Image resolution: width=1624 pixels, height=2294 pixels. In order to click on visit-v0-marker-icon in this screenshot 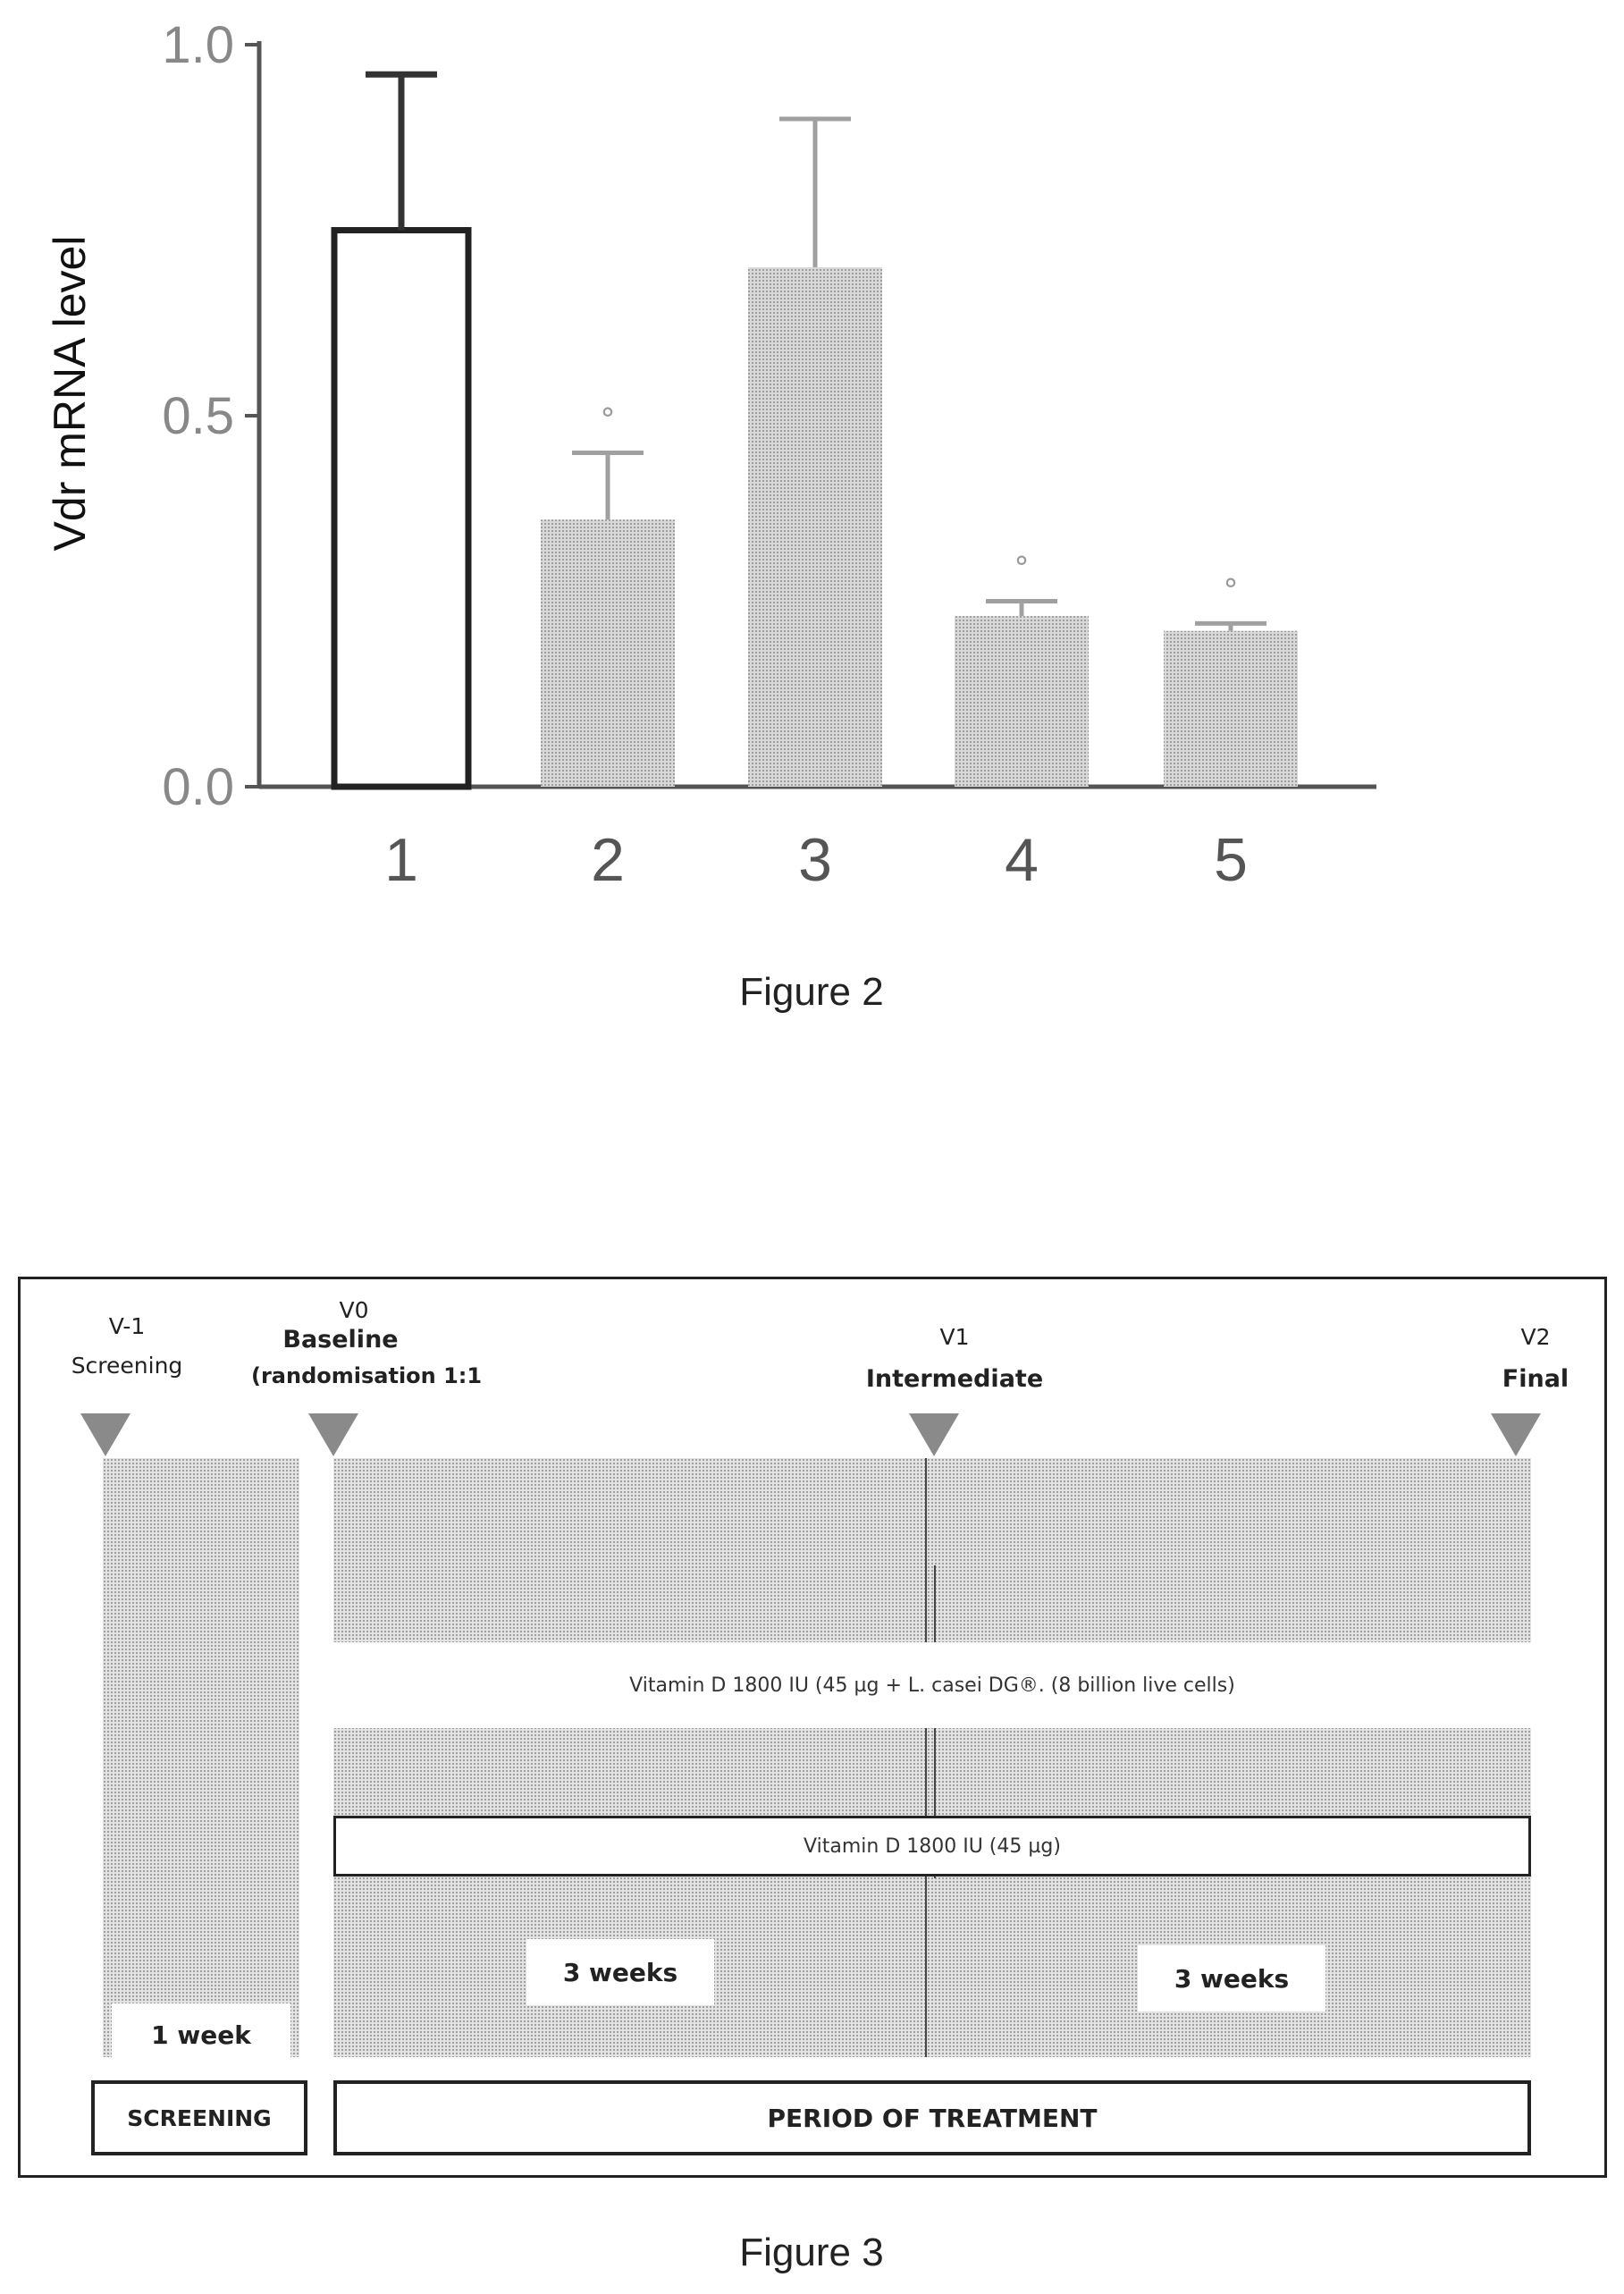, I will do `click(333, 1435)`.